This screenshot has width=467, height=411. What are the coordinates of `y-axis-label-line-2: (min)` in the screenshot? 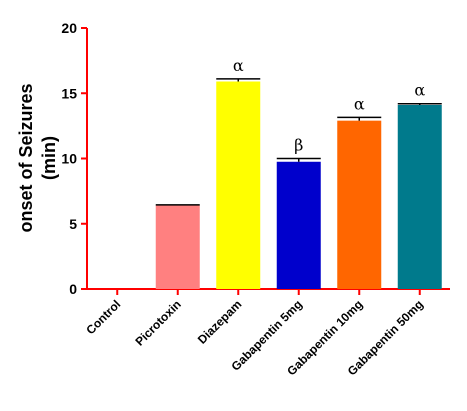 It's located at (49, 158).